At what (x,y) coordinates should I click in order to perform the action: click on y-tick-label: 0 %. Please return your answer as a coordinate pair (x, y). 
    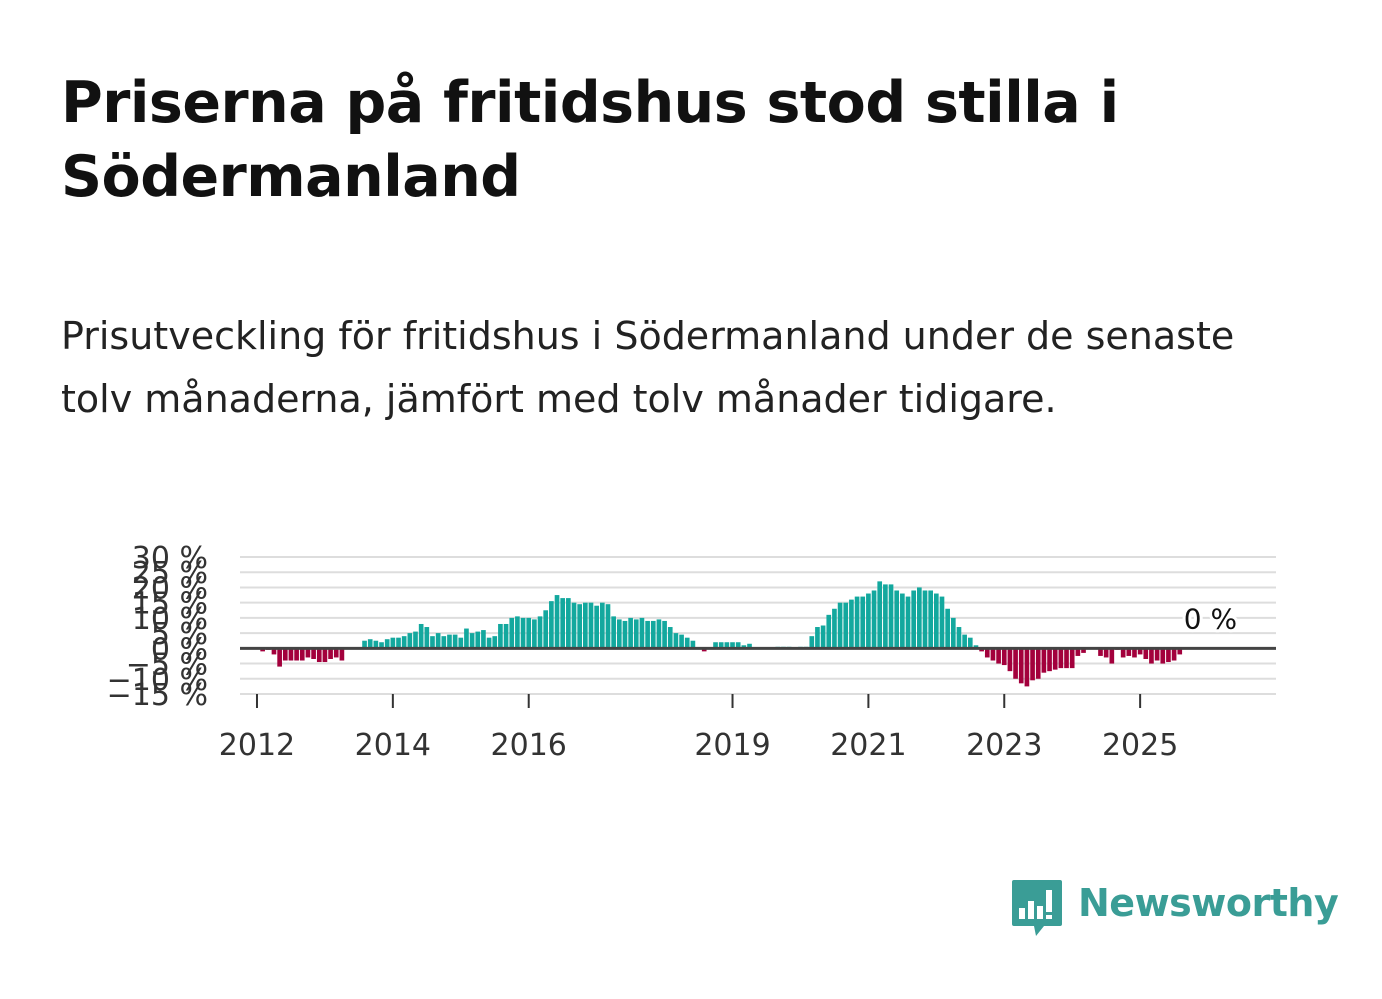
    Looking at the image, I should click on (179, 649).